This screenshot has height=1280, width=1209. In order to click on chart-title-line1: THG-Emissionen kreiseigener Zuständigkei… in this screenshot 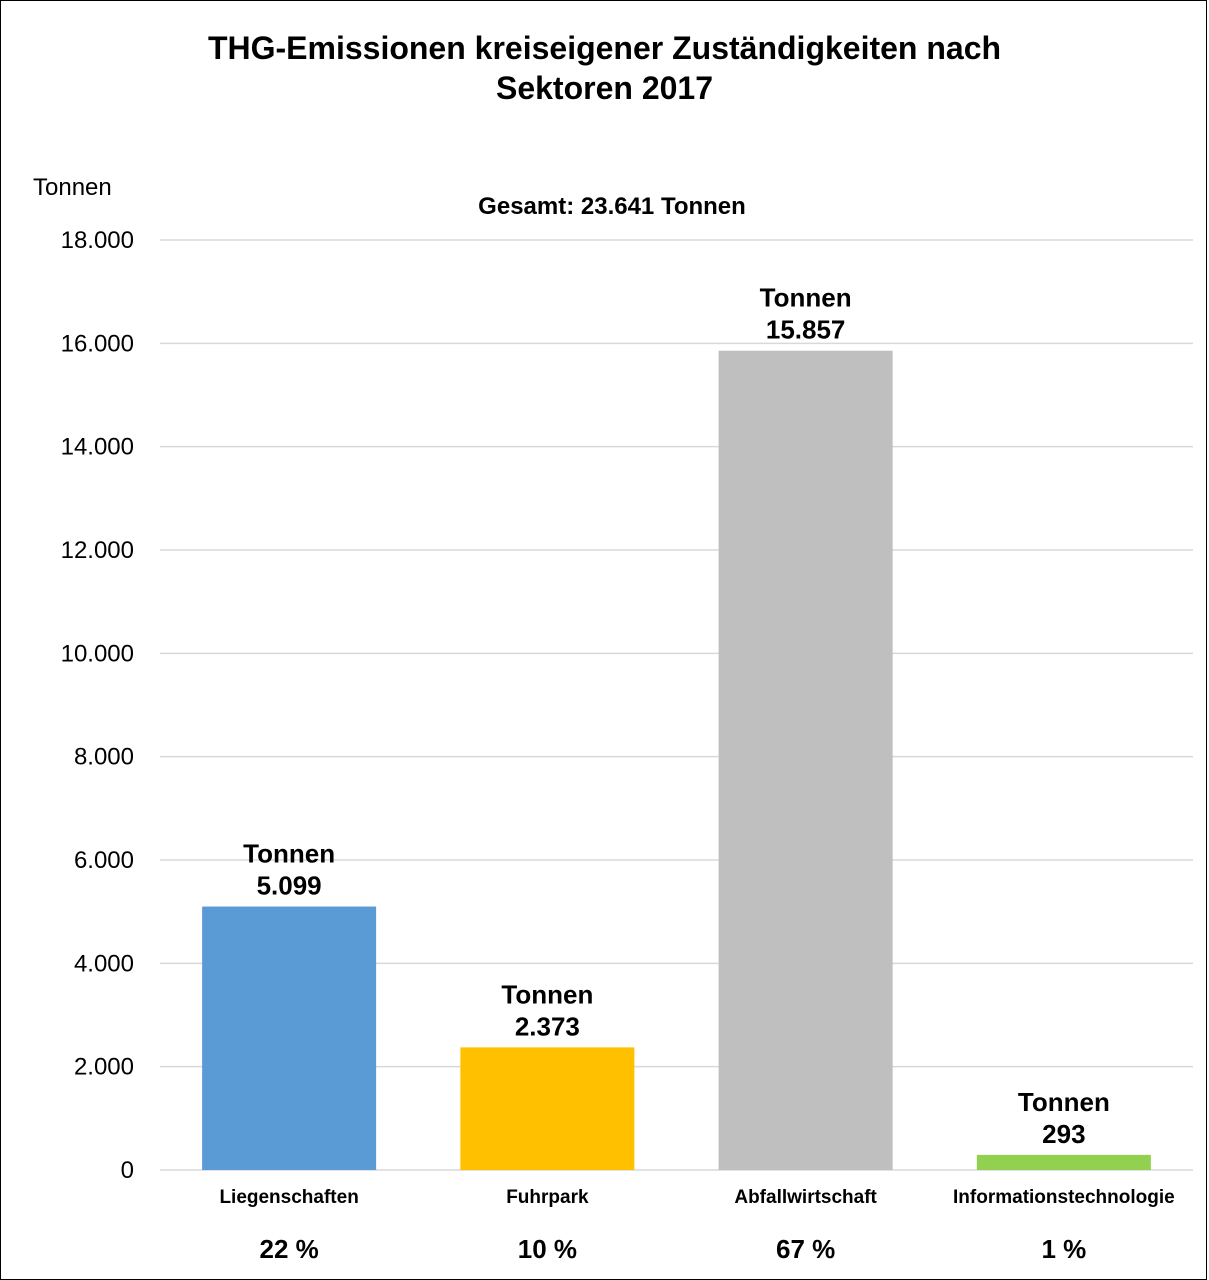, I will do `click(604, 48)`.